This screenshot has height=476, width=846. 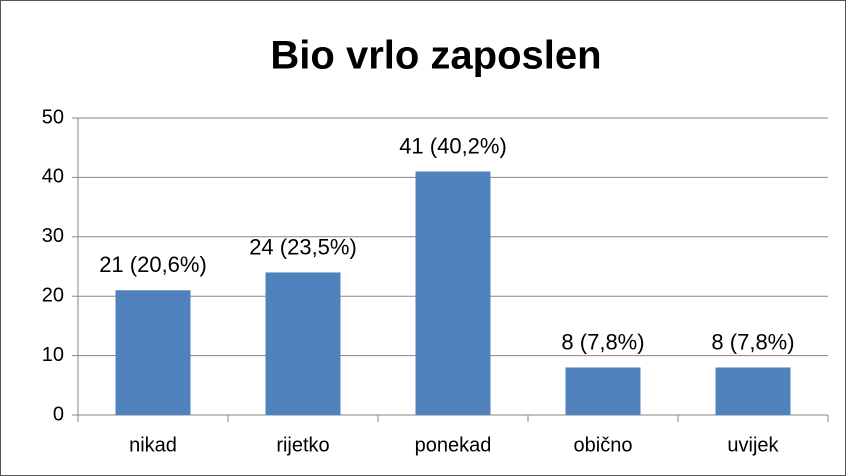 I want to click on x-tick-label: nikad, so click(x=153, y=445).